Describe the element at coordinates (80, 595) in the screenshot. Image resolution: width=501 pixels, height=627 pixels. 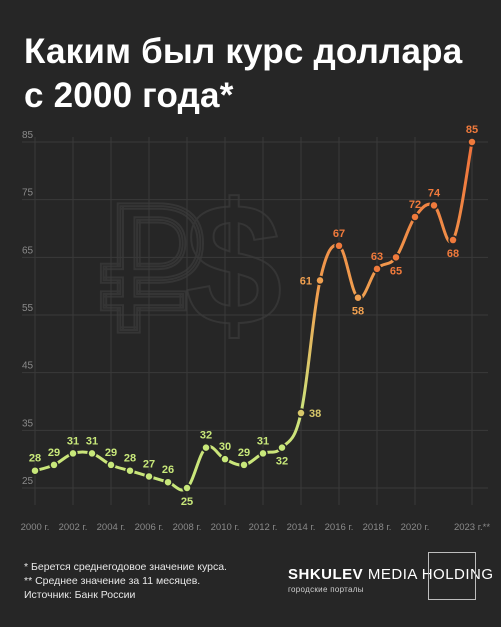
I see `source-note: Источник: Банк России` at that location.